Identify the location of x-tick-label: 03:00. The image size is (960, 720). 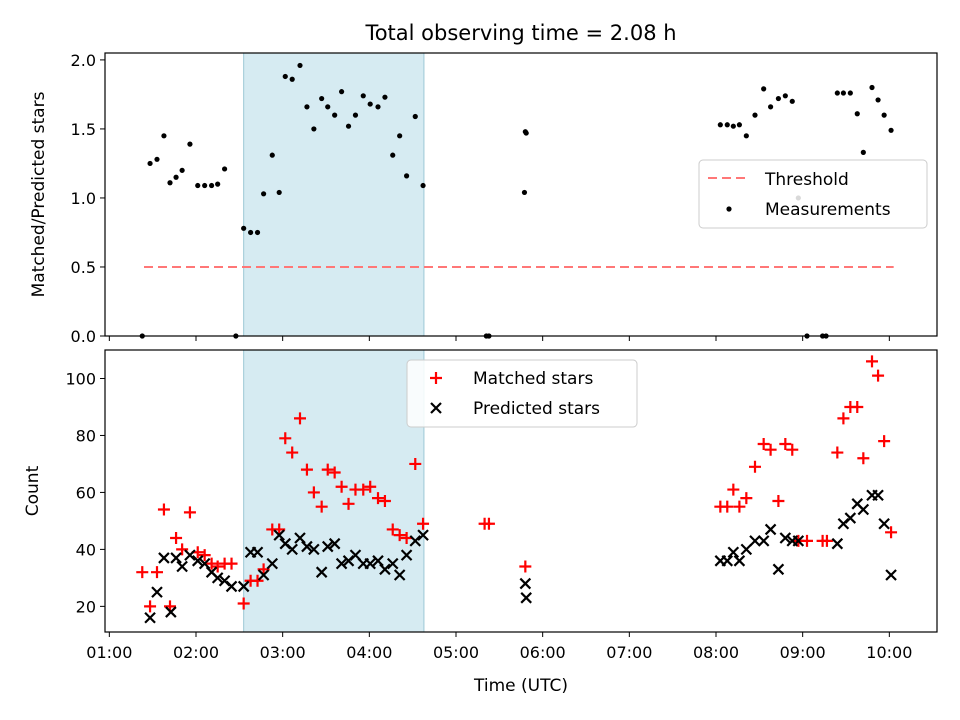
(283, 652).